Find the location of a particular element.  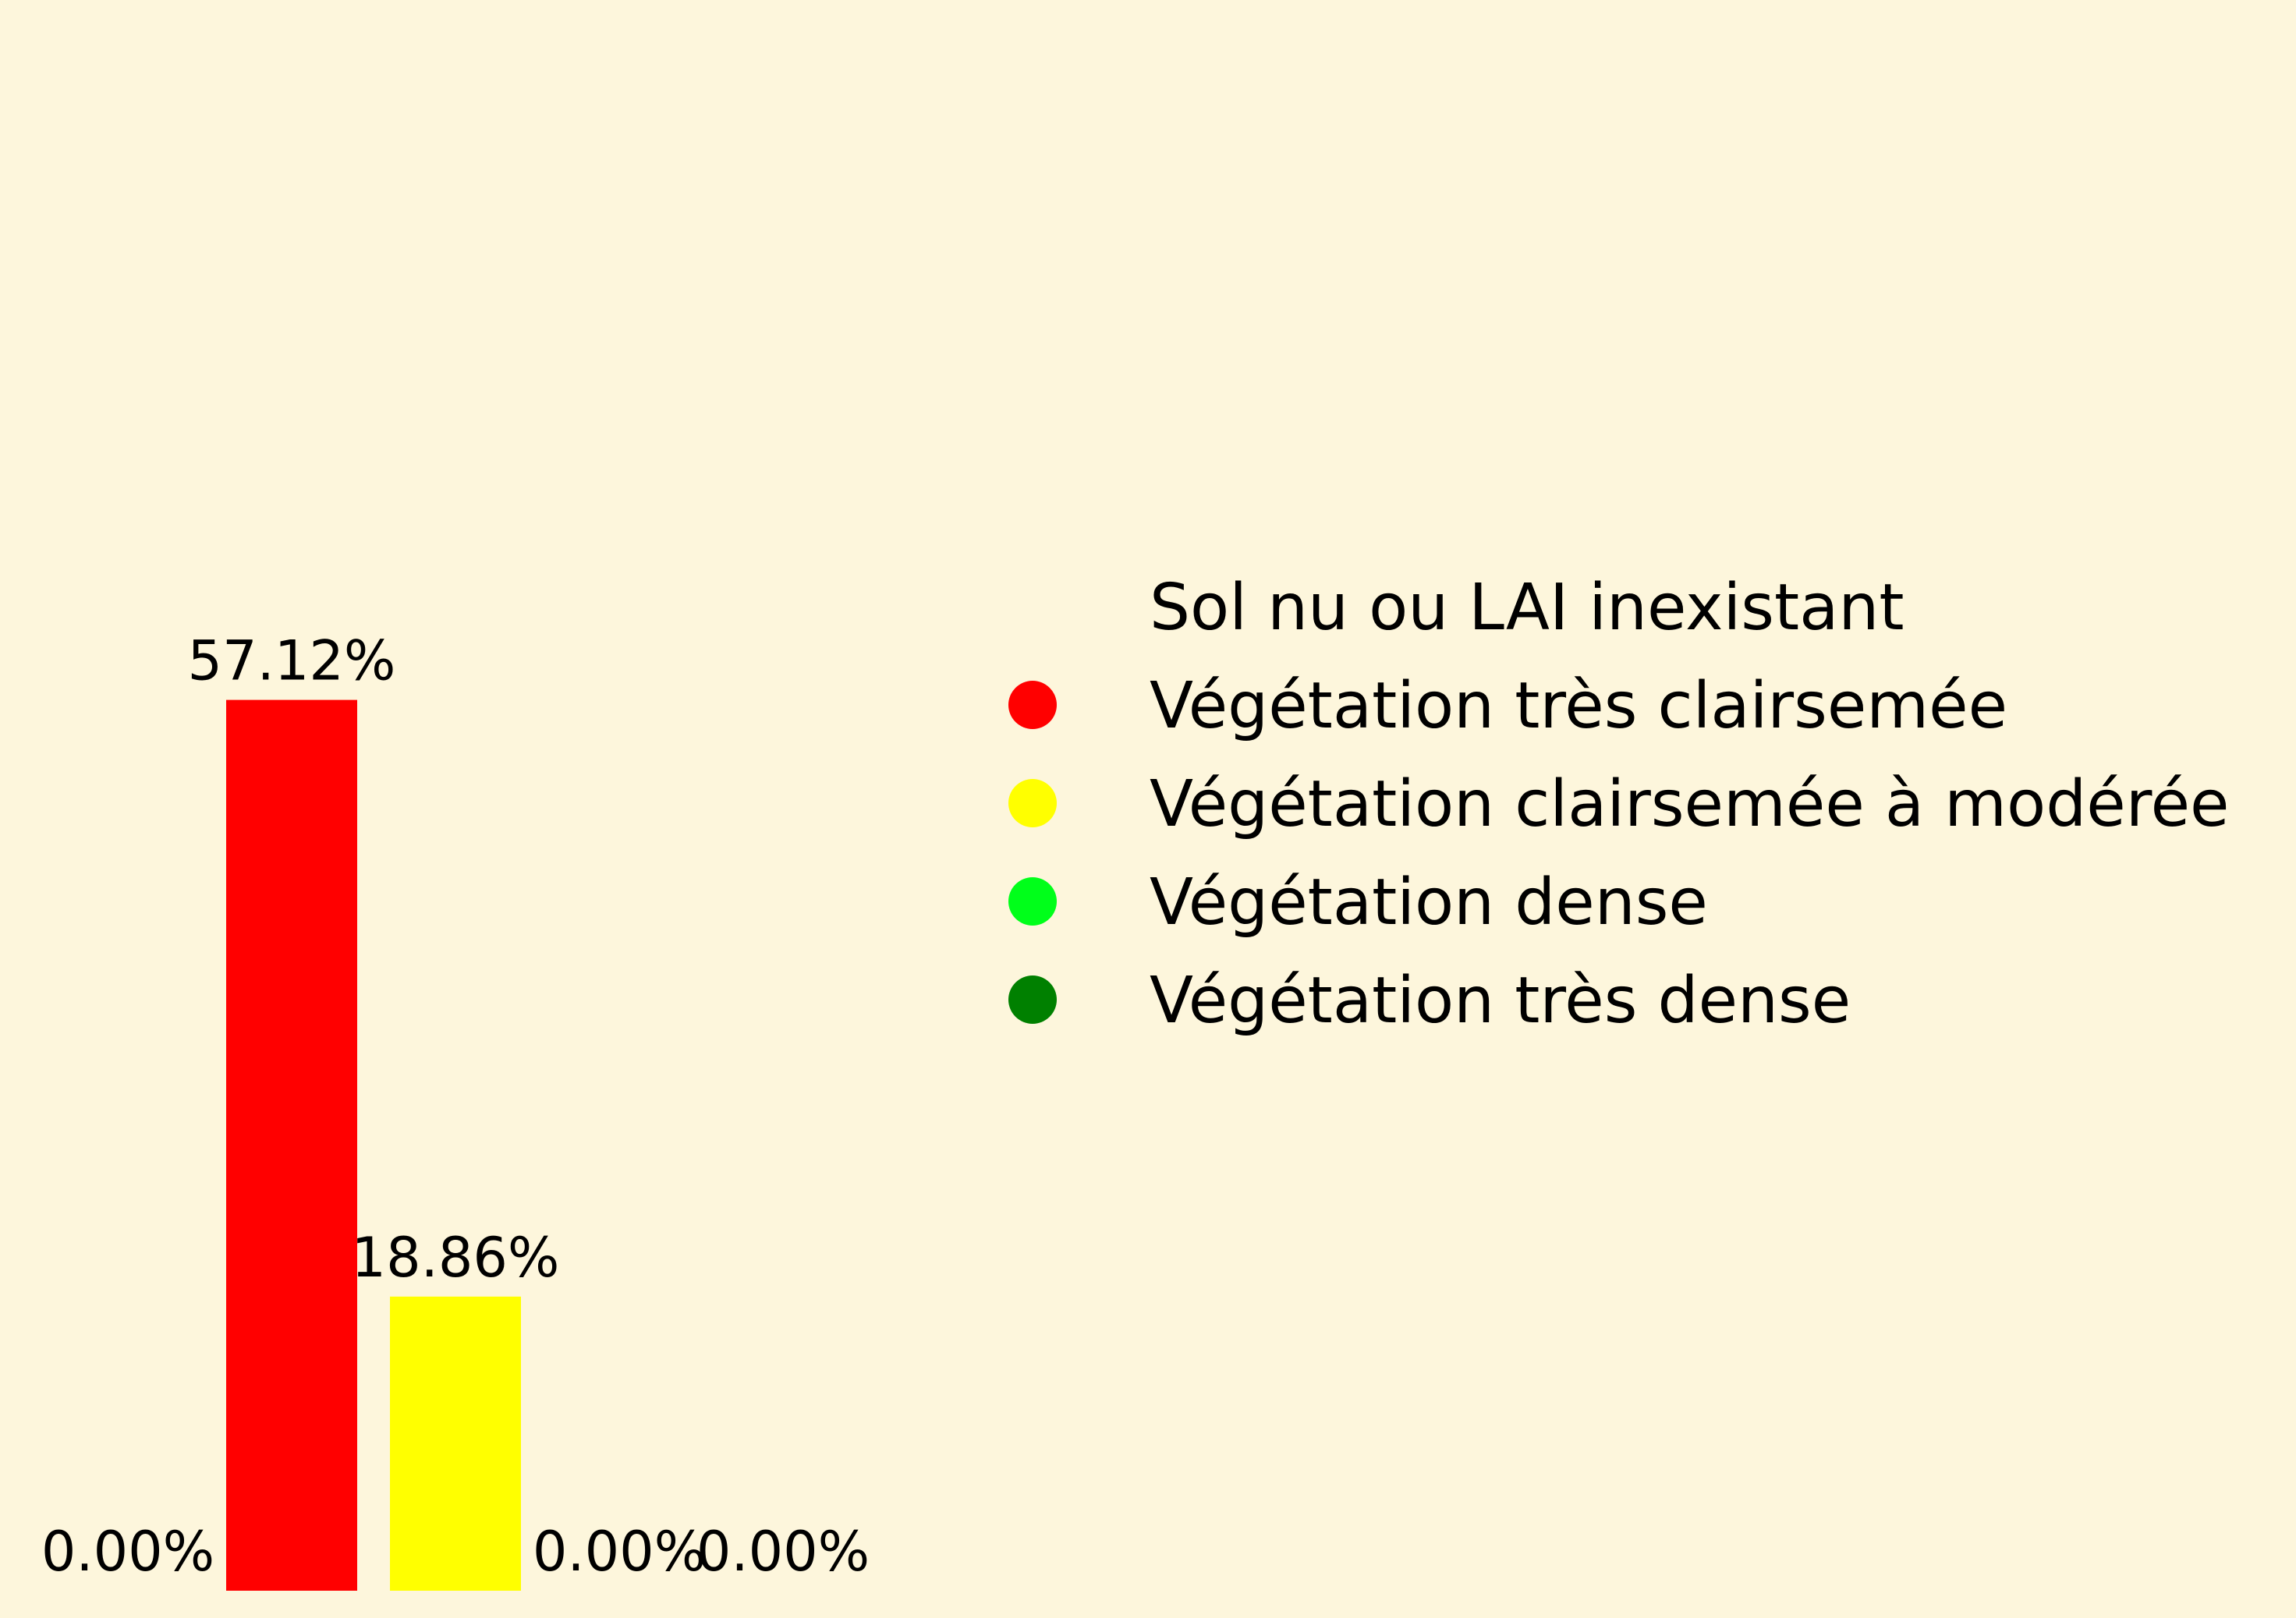

legend-item-4: Végétation dense is located at coordinates (1358, 903).